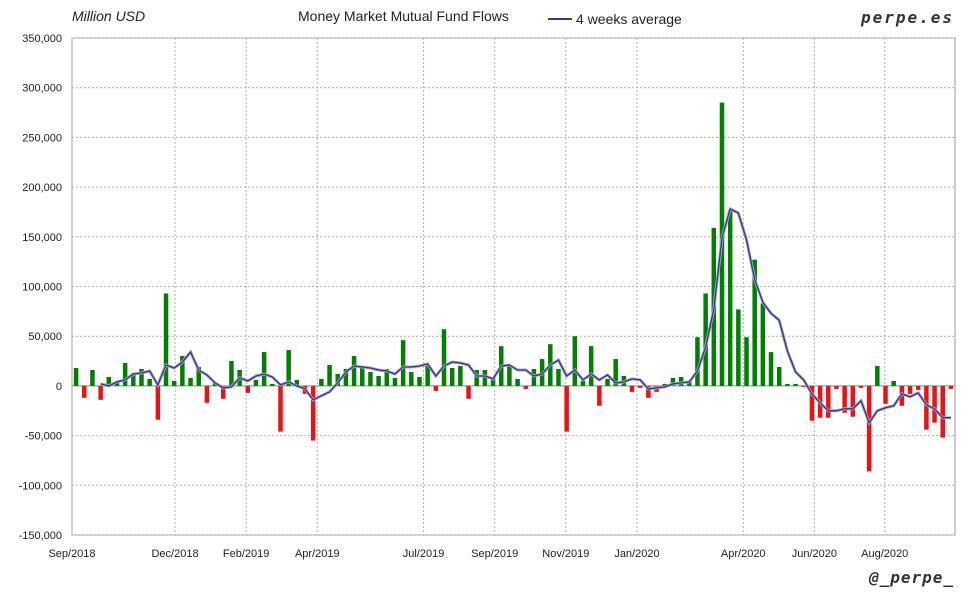 The height and width of the screenshot is (600, 980). Describe the element at coordinates (317, 554) in the screenshot. I see `x-tick-label: Apr/2019` at that location.